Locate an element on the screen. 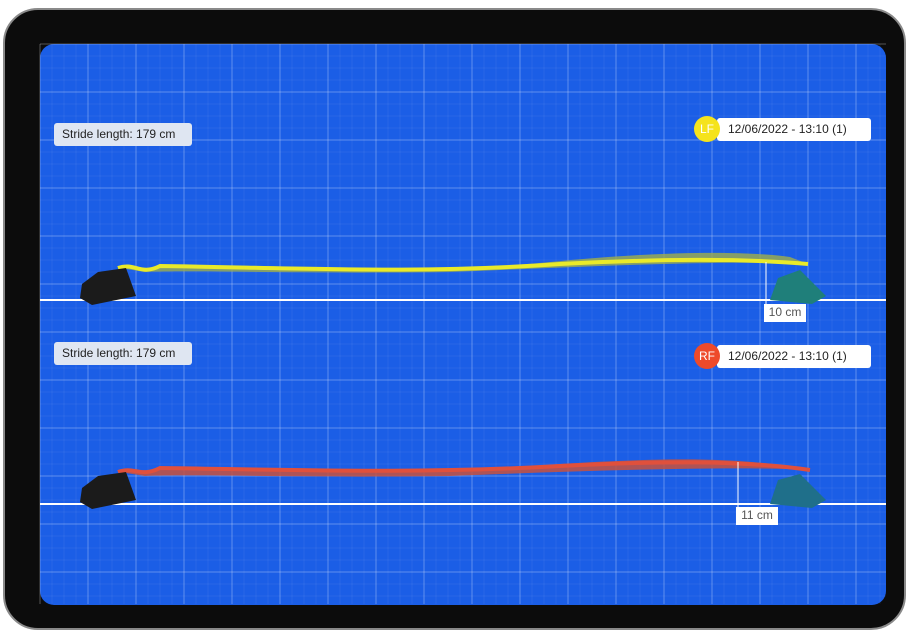 The height and width of the screenshot is (631, 909). badge-label: LF is located at coordinates (707, 129).